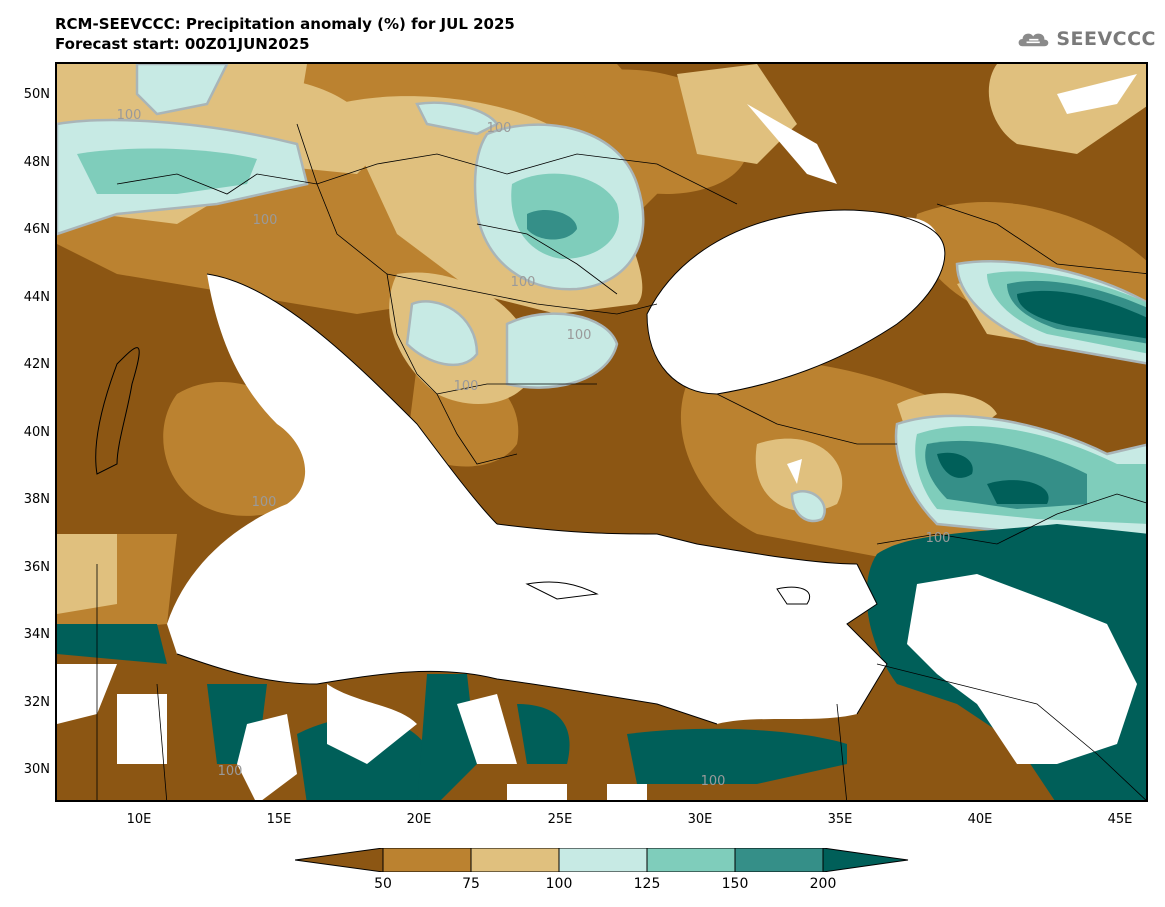 This screenshot has width=1165, height=907. What do you see at coordinates (700, 819) in the screenshot?
I see `lon-label: 30E` at bounding box center [700, 819].